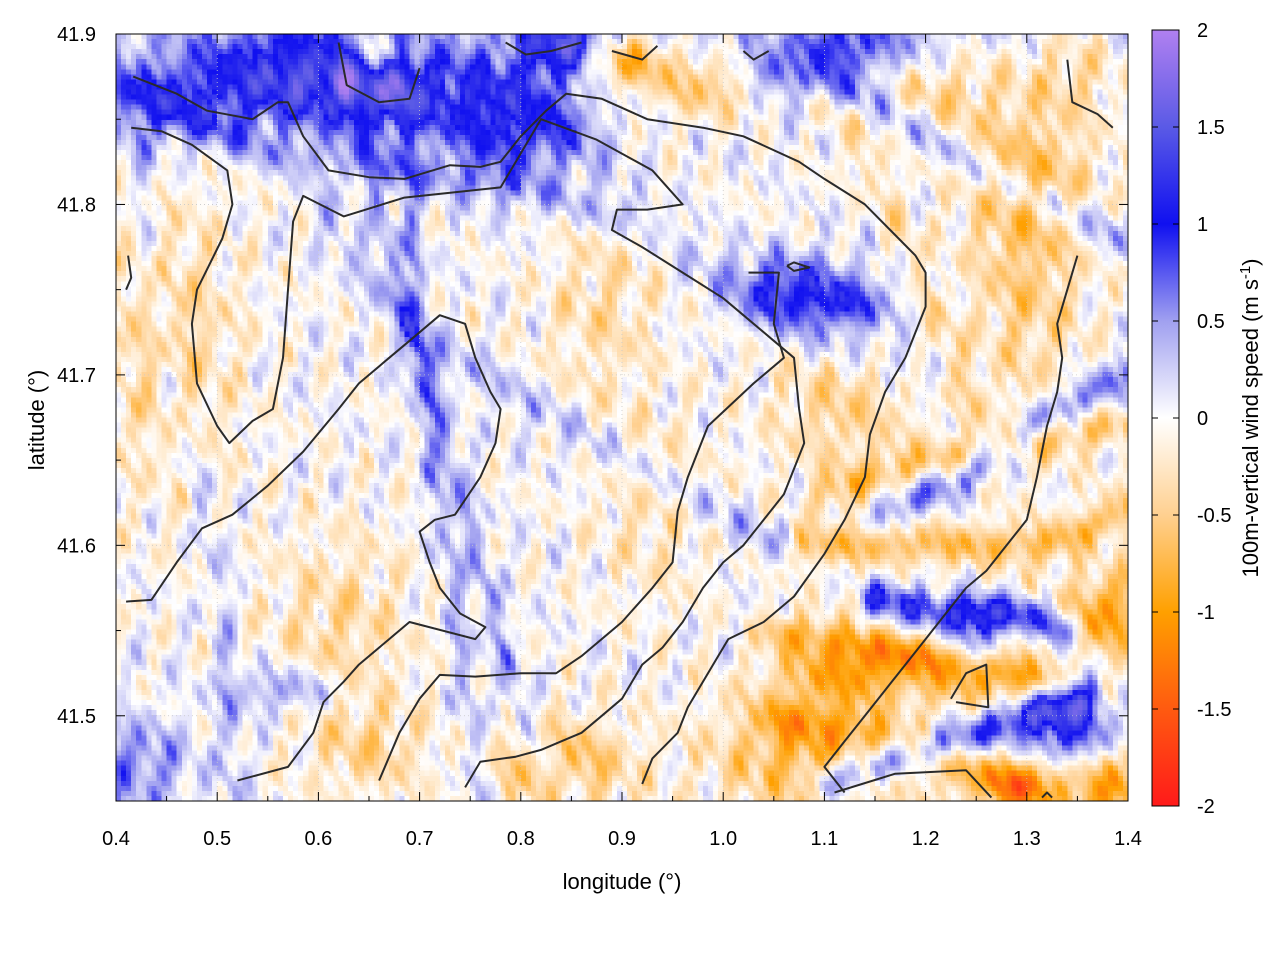 This screenshot has width=1280, height=965. I want to click on x-tick-label: 0.8, so click(521, 839).